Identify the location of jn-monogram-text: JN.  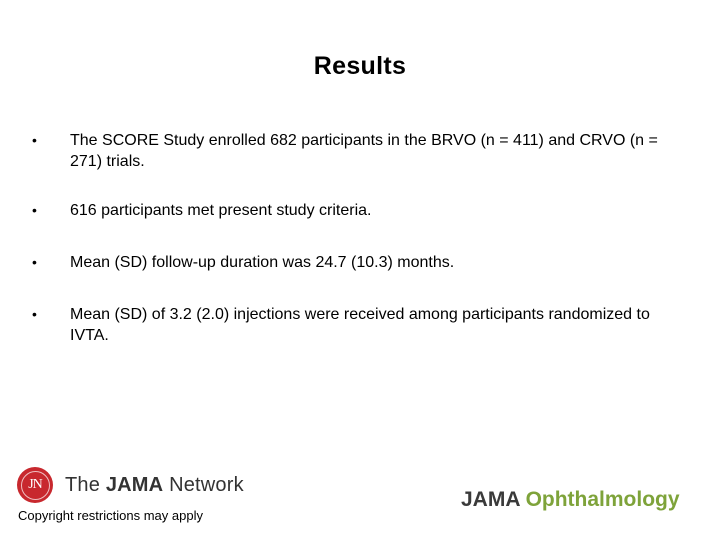
(35, 485).